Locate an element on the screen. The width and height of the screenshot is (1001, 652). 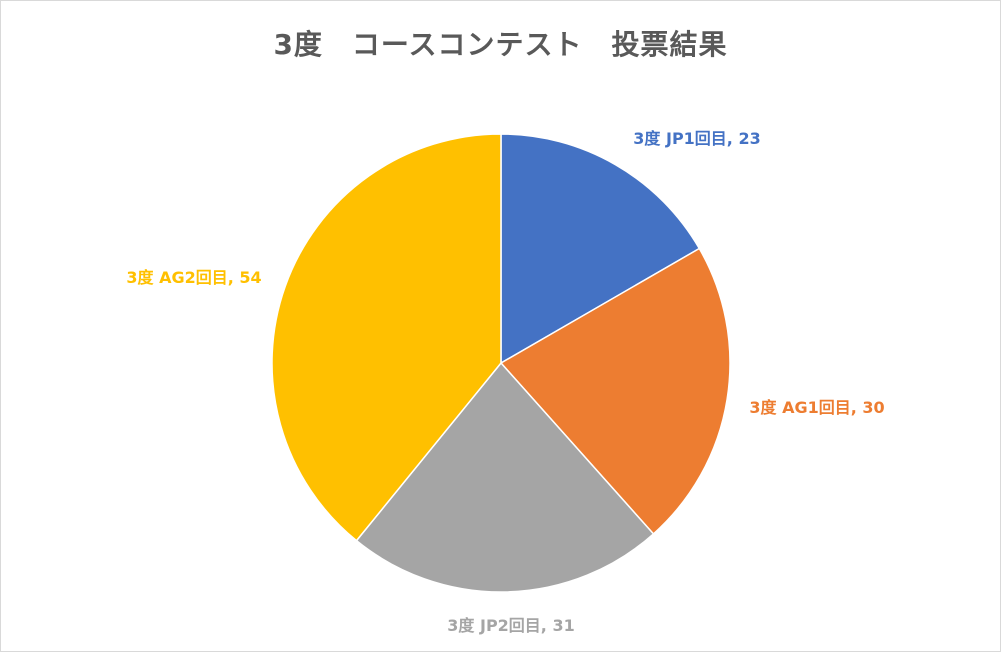
data-label: 3度 JP2回目, 31 is located at coordinates (510, 625).